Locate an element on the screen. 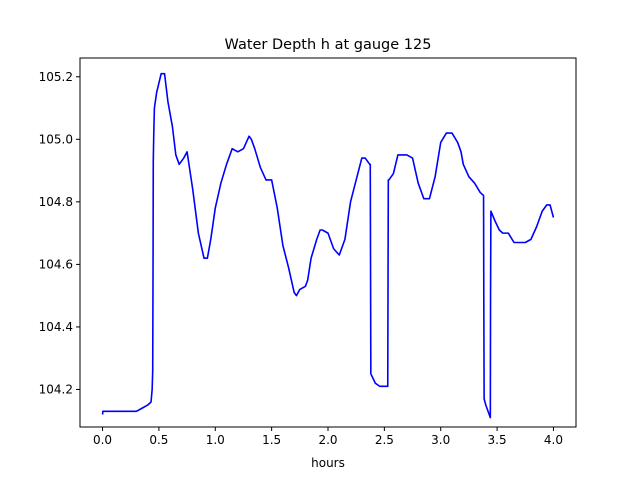  y-tick-label: 104.2 is located at coordinates (56, 389).